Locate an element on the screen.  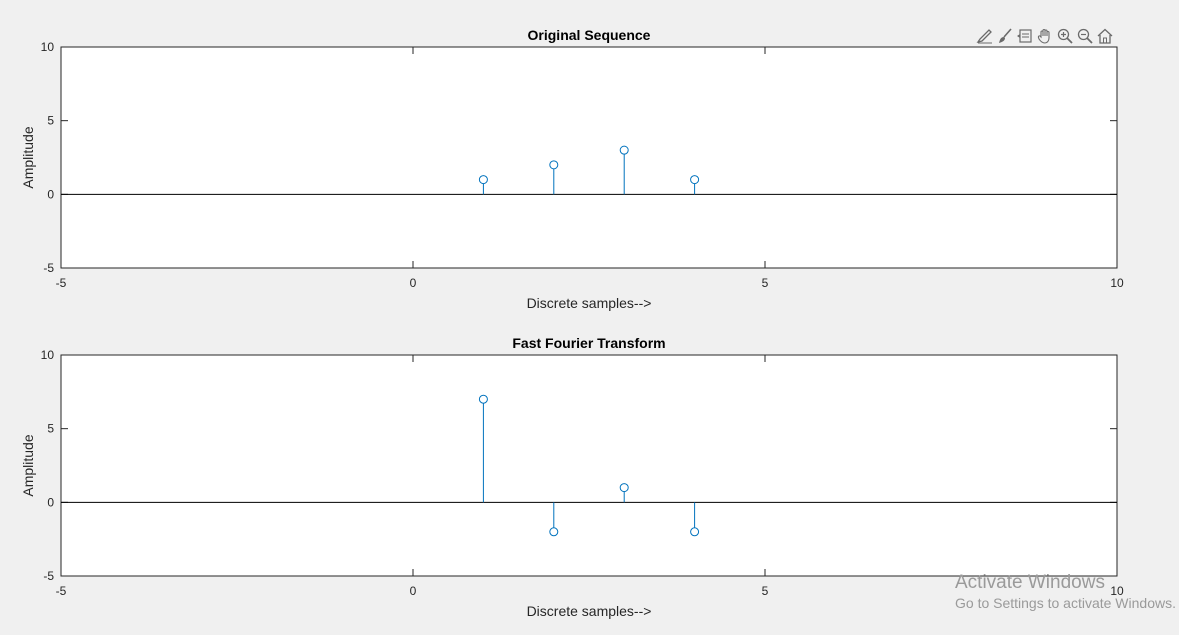
zoom-in-icon is located at coordinates (1065, 36).